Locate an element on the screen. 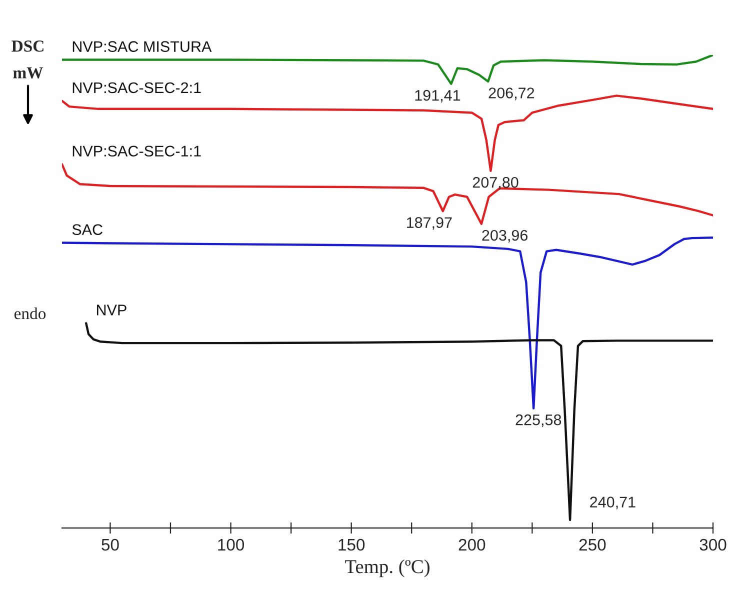 This screenshot has width=733, height=599. series-label: NVP:SAC-SEC-1:1 is located at coordinates (136, 151).